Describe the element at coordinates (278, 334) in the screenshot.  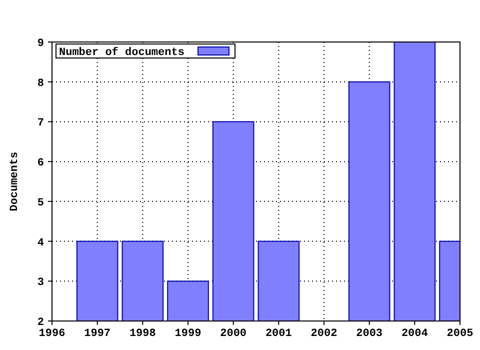
I see `x-tick-label: 2001` at that location.